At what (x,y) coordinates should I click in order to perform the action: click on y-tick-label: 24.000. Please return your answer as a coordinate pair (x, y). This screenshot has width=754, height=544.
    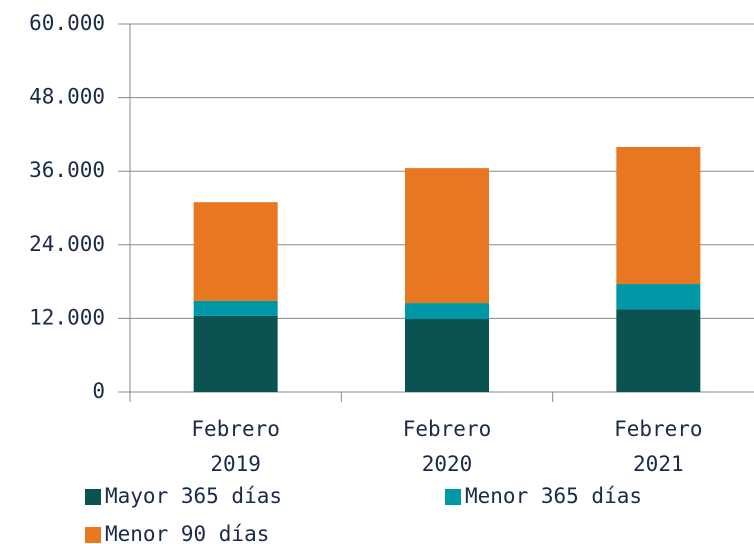
    Looking at the image, I should click on (67, 244).